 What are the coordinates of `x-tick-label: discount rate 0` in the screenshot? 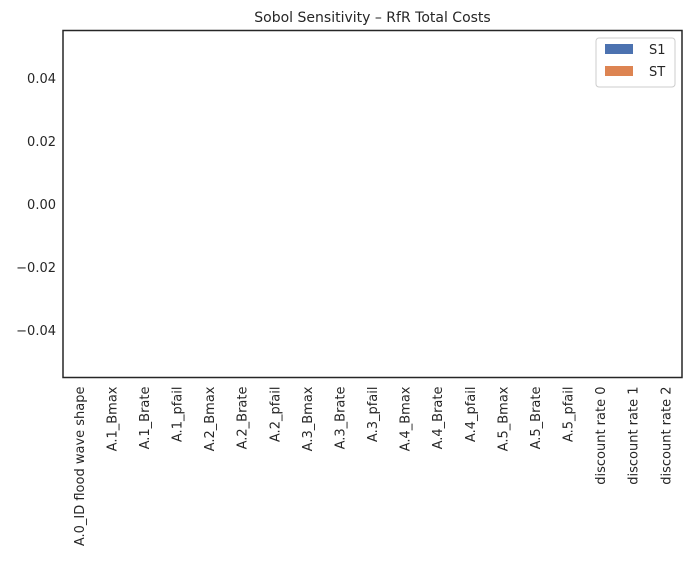 It's located at (601, 436).